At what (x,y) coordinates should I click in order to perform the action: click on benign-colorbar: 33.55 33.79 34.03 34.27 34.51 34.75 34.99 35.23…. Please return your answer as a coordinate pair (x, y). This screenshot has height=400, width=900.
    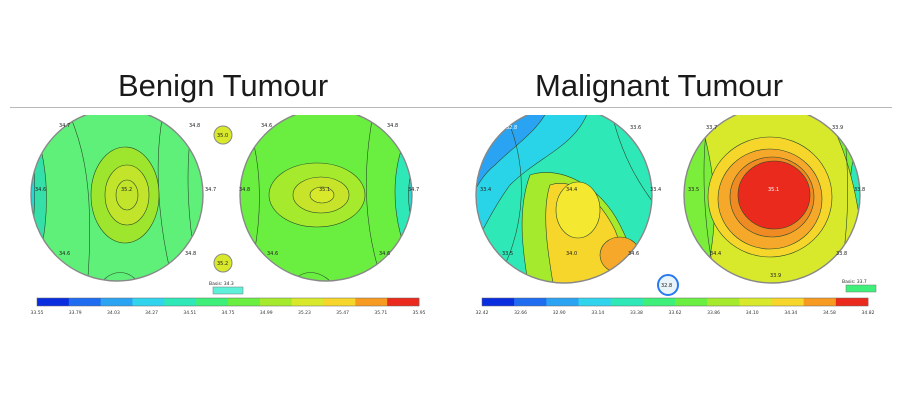
    Looking at the image, I should click on (228, 306).